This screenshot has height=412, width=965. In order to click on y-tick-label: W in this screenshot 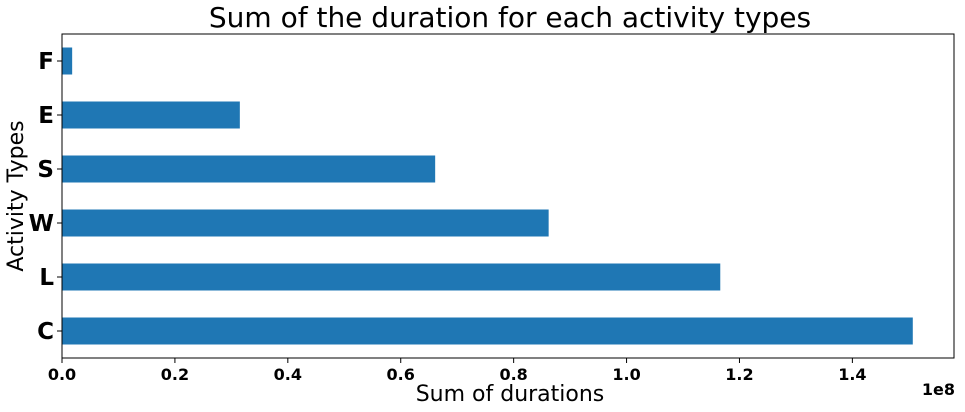, I will do `click(41, 224)`.